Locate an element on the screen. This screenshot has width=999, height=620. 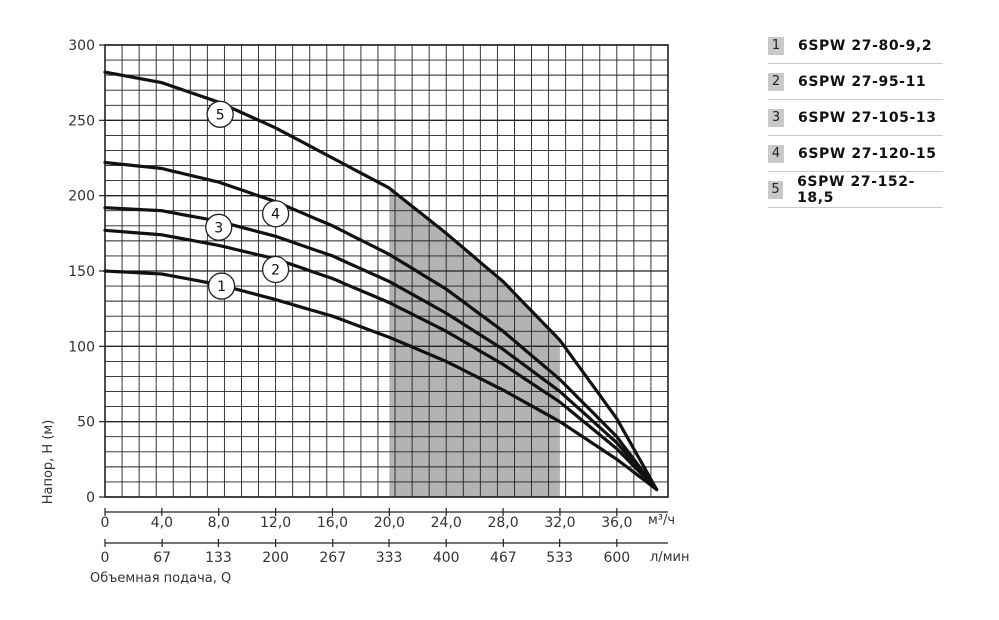
y-tick-label: 100 is located at coordinates (81, 347).